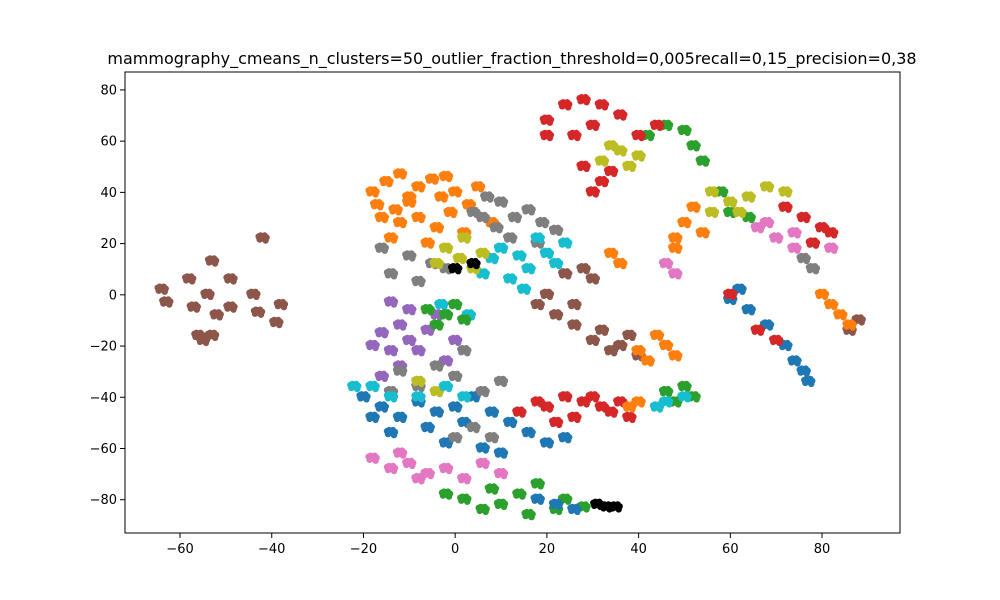 The height and width of the screenshot is (600, 1000). Describe the element at coordinates (103, 398) in the screenshot. I see `y-tick-label--40: −40` at that location.